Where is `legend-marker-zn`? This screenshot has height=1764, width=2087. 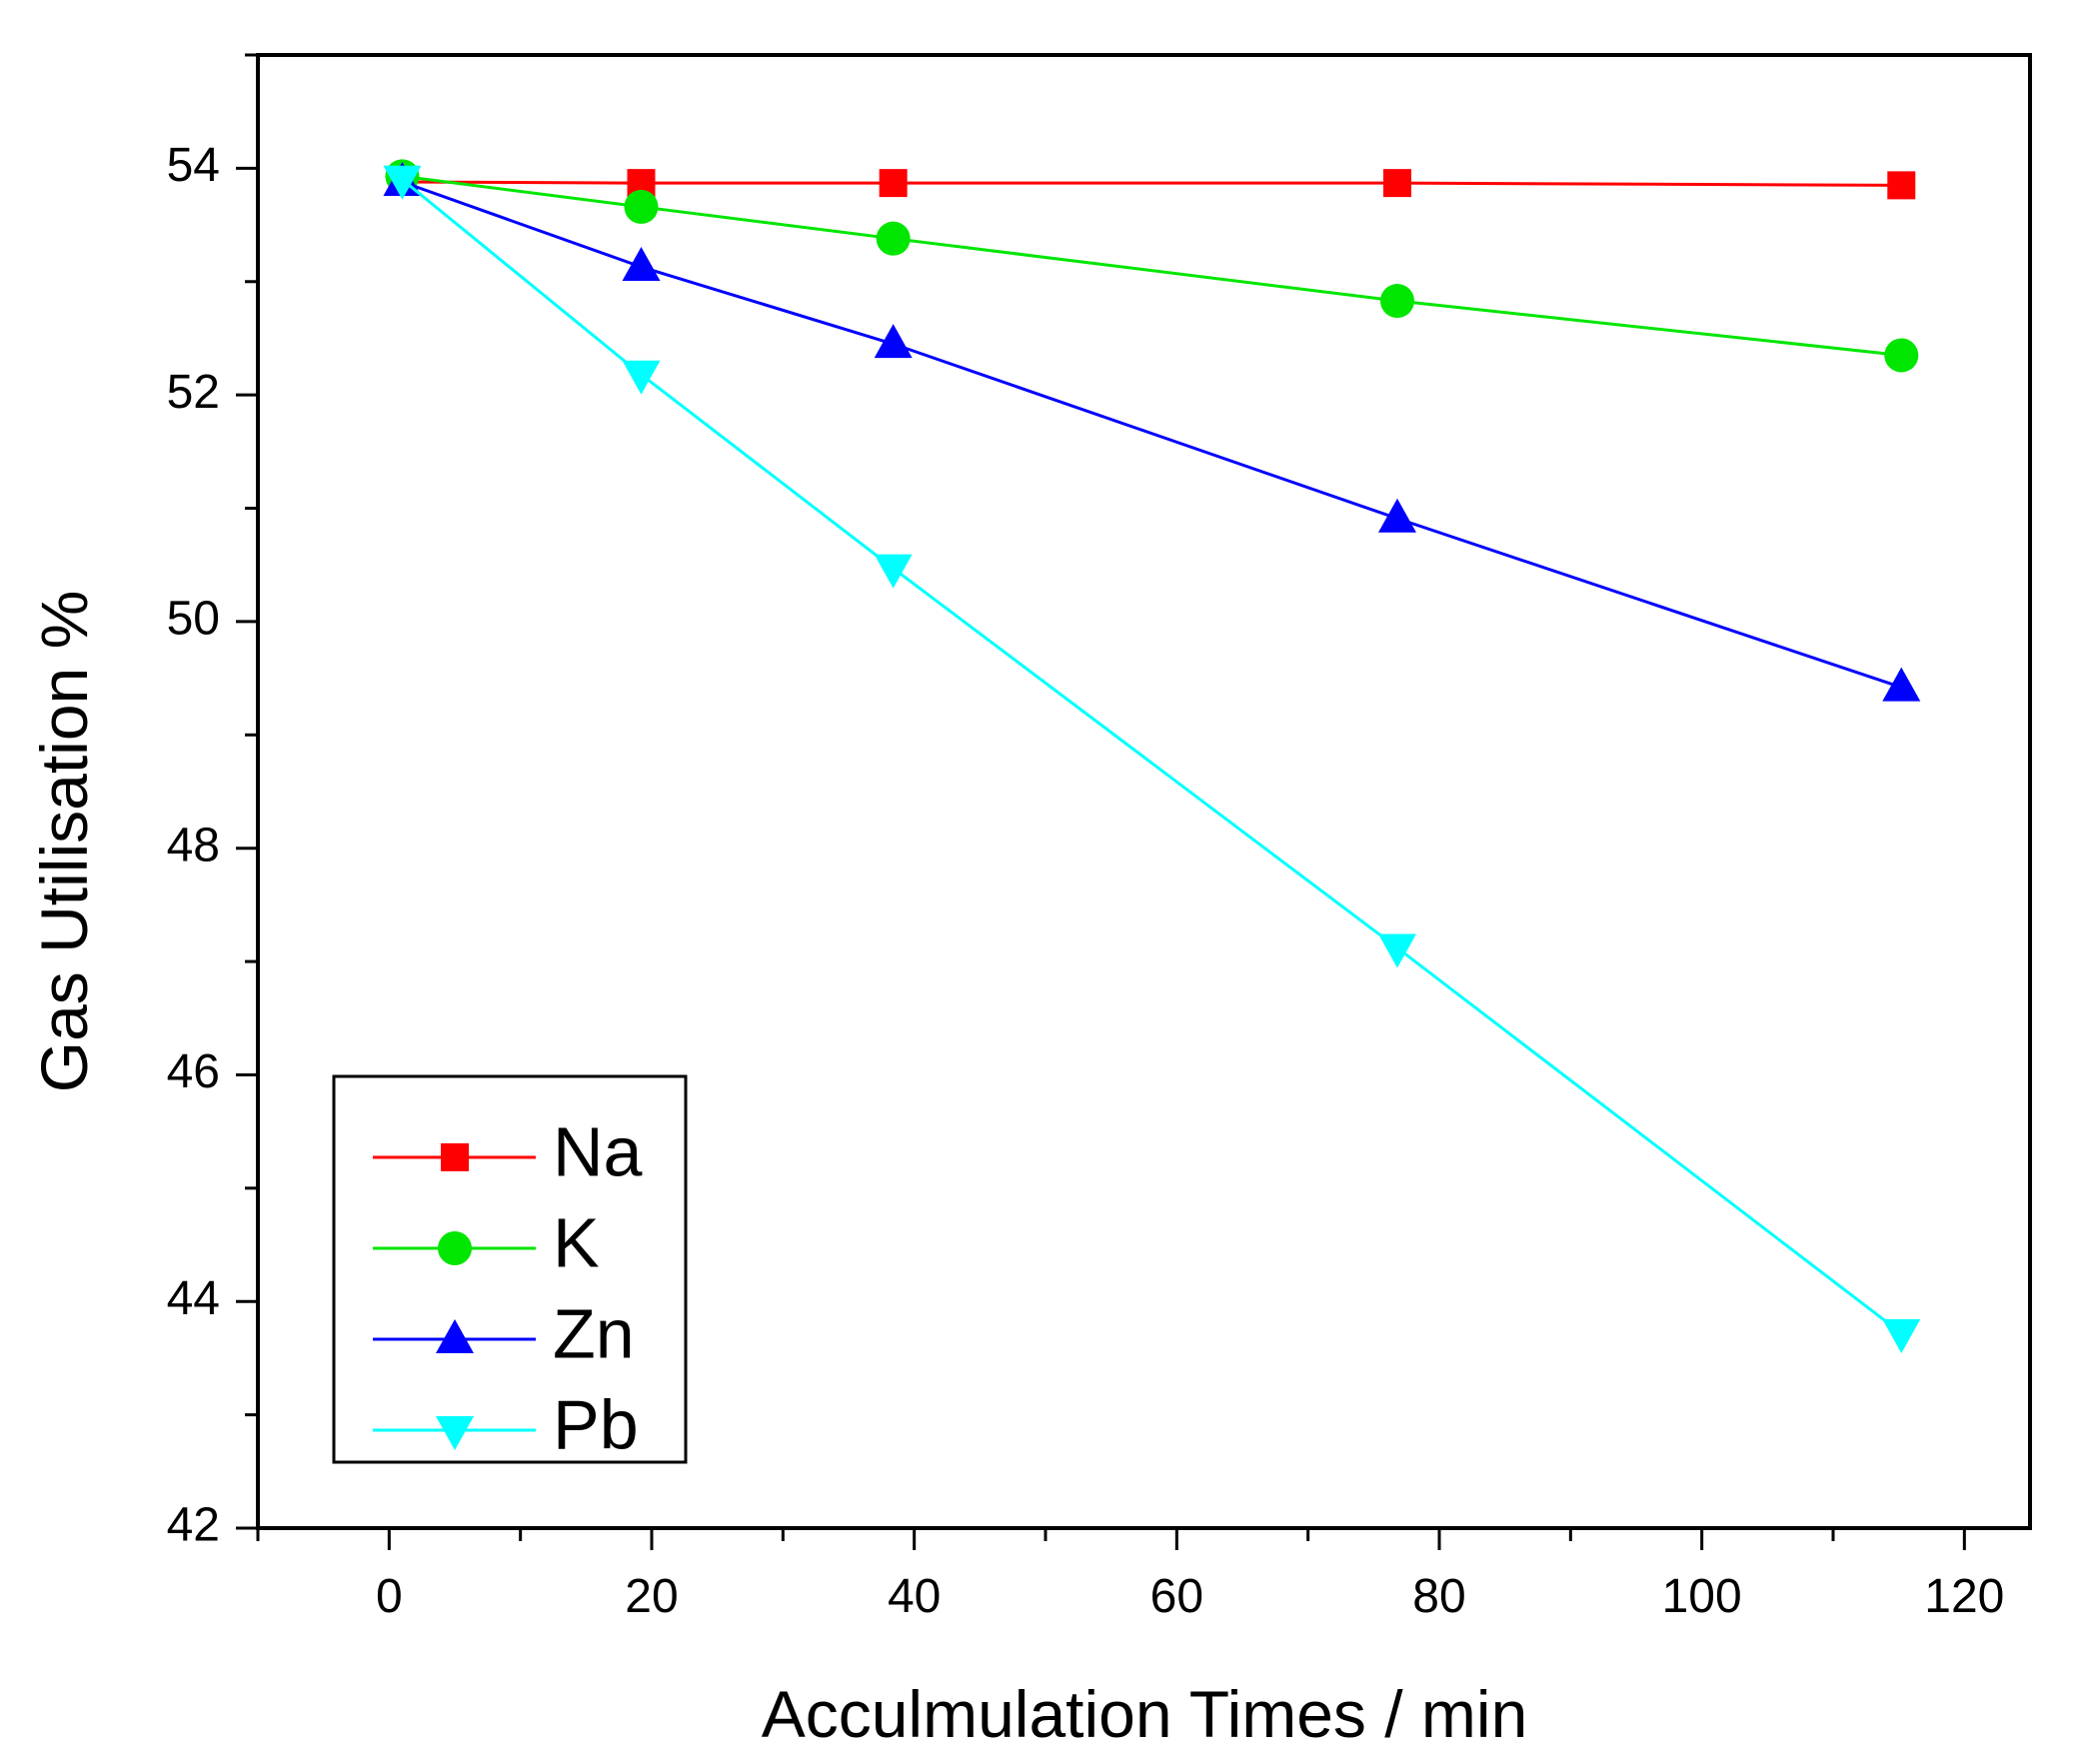 legend-marker-zn is located at coordinates (455, 1336).